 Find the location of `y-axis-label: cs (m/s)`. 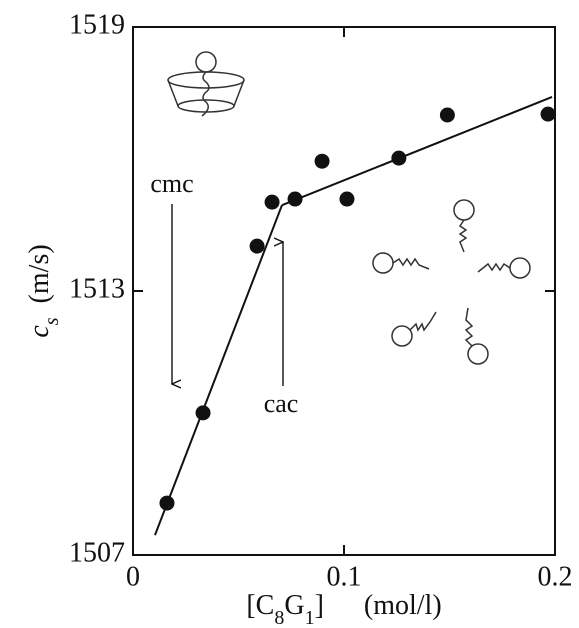

y-axis-label: cs (m/s) is located at coordinates (43, 290).